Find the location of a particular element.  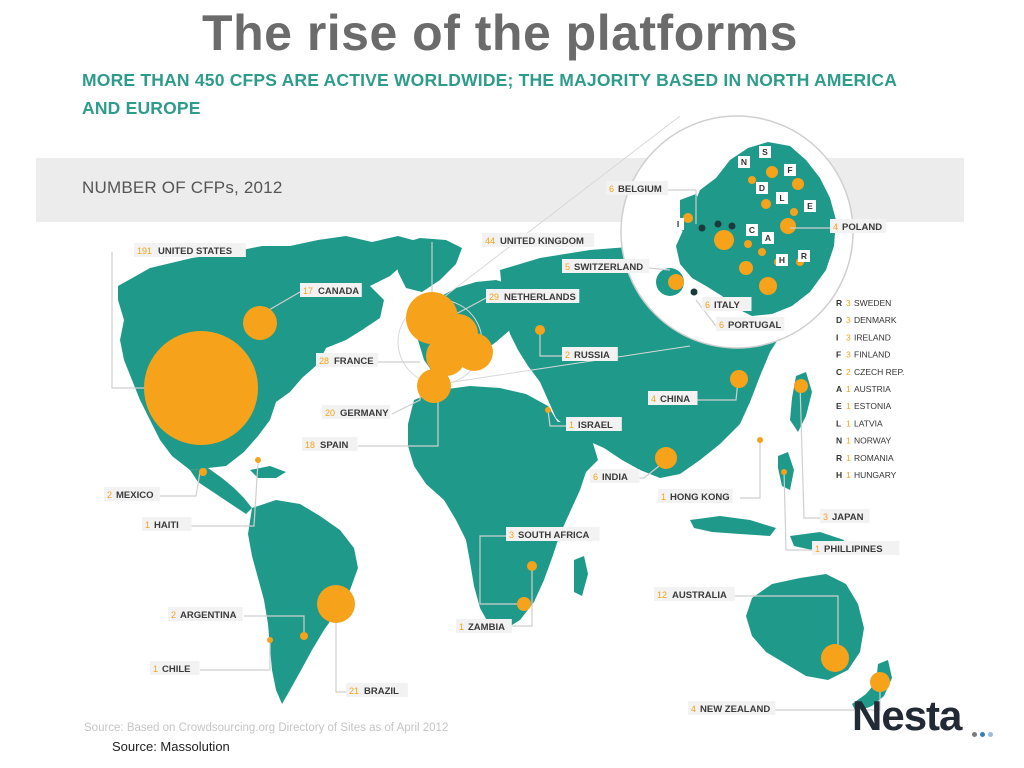

key-country-name: ROMANIA is located at coordinates (874, 458).